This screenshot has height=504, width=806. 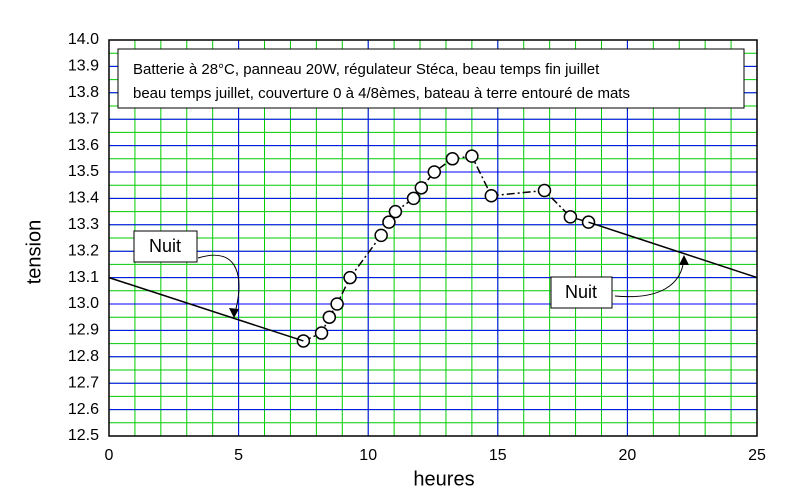 I want to click on x-tick-label: 25, so click(x=757, y=455).